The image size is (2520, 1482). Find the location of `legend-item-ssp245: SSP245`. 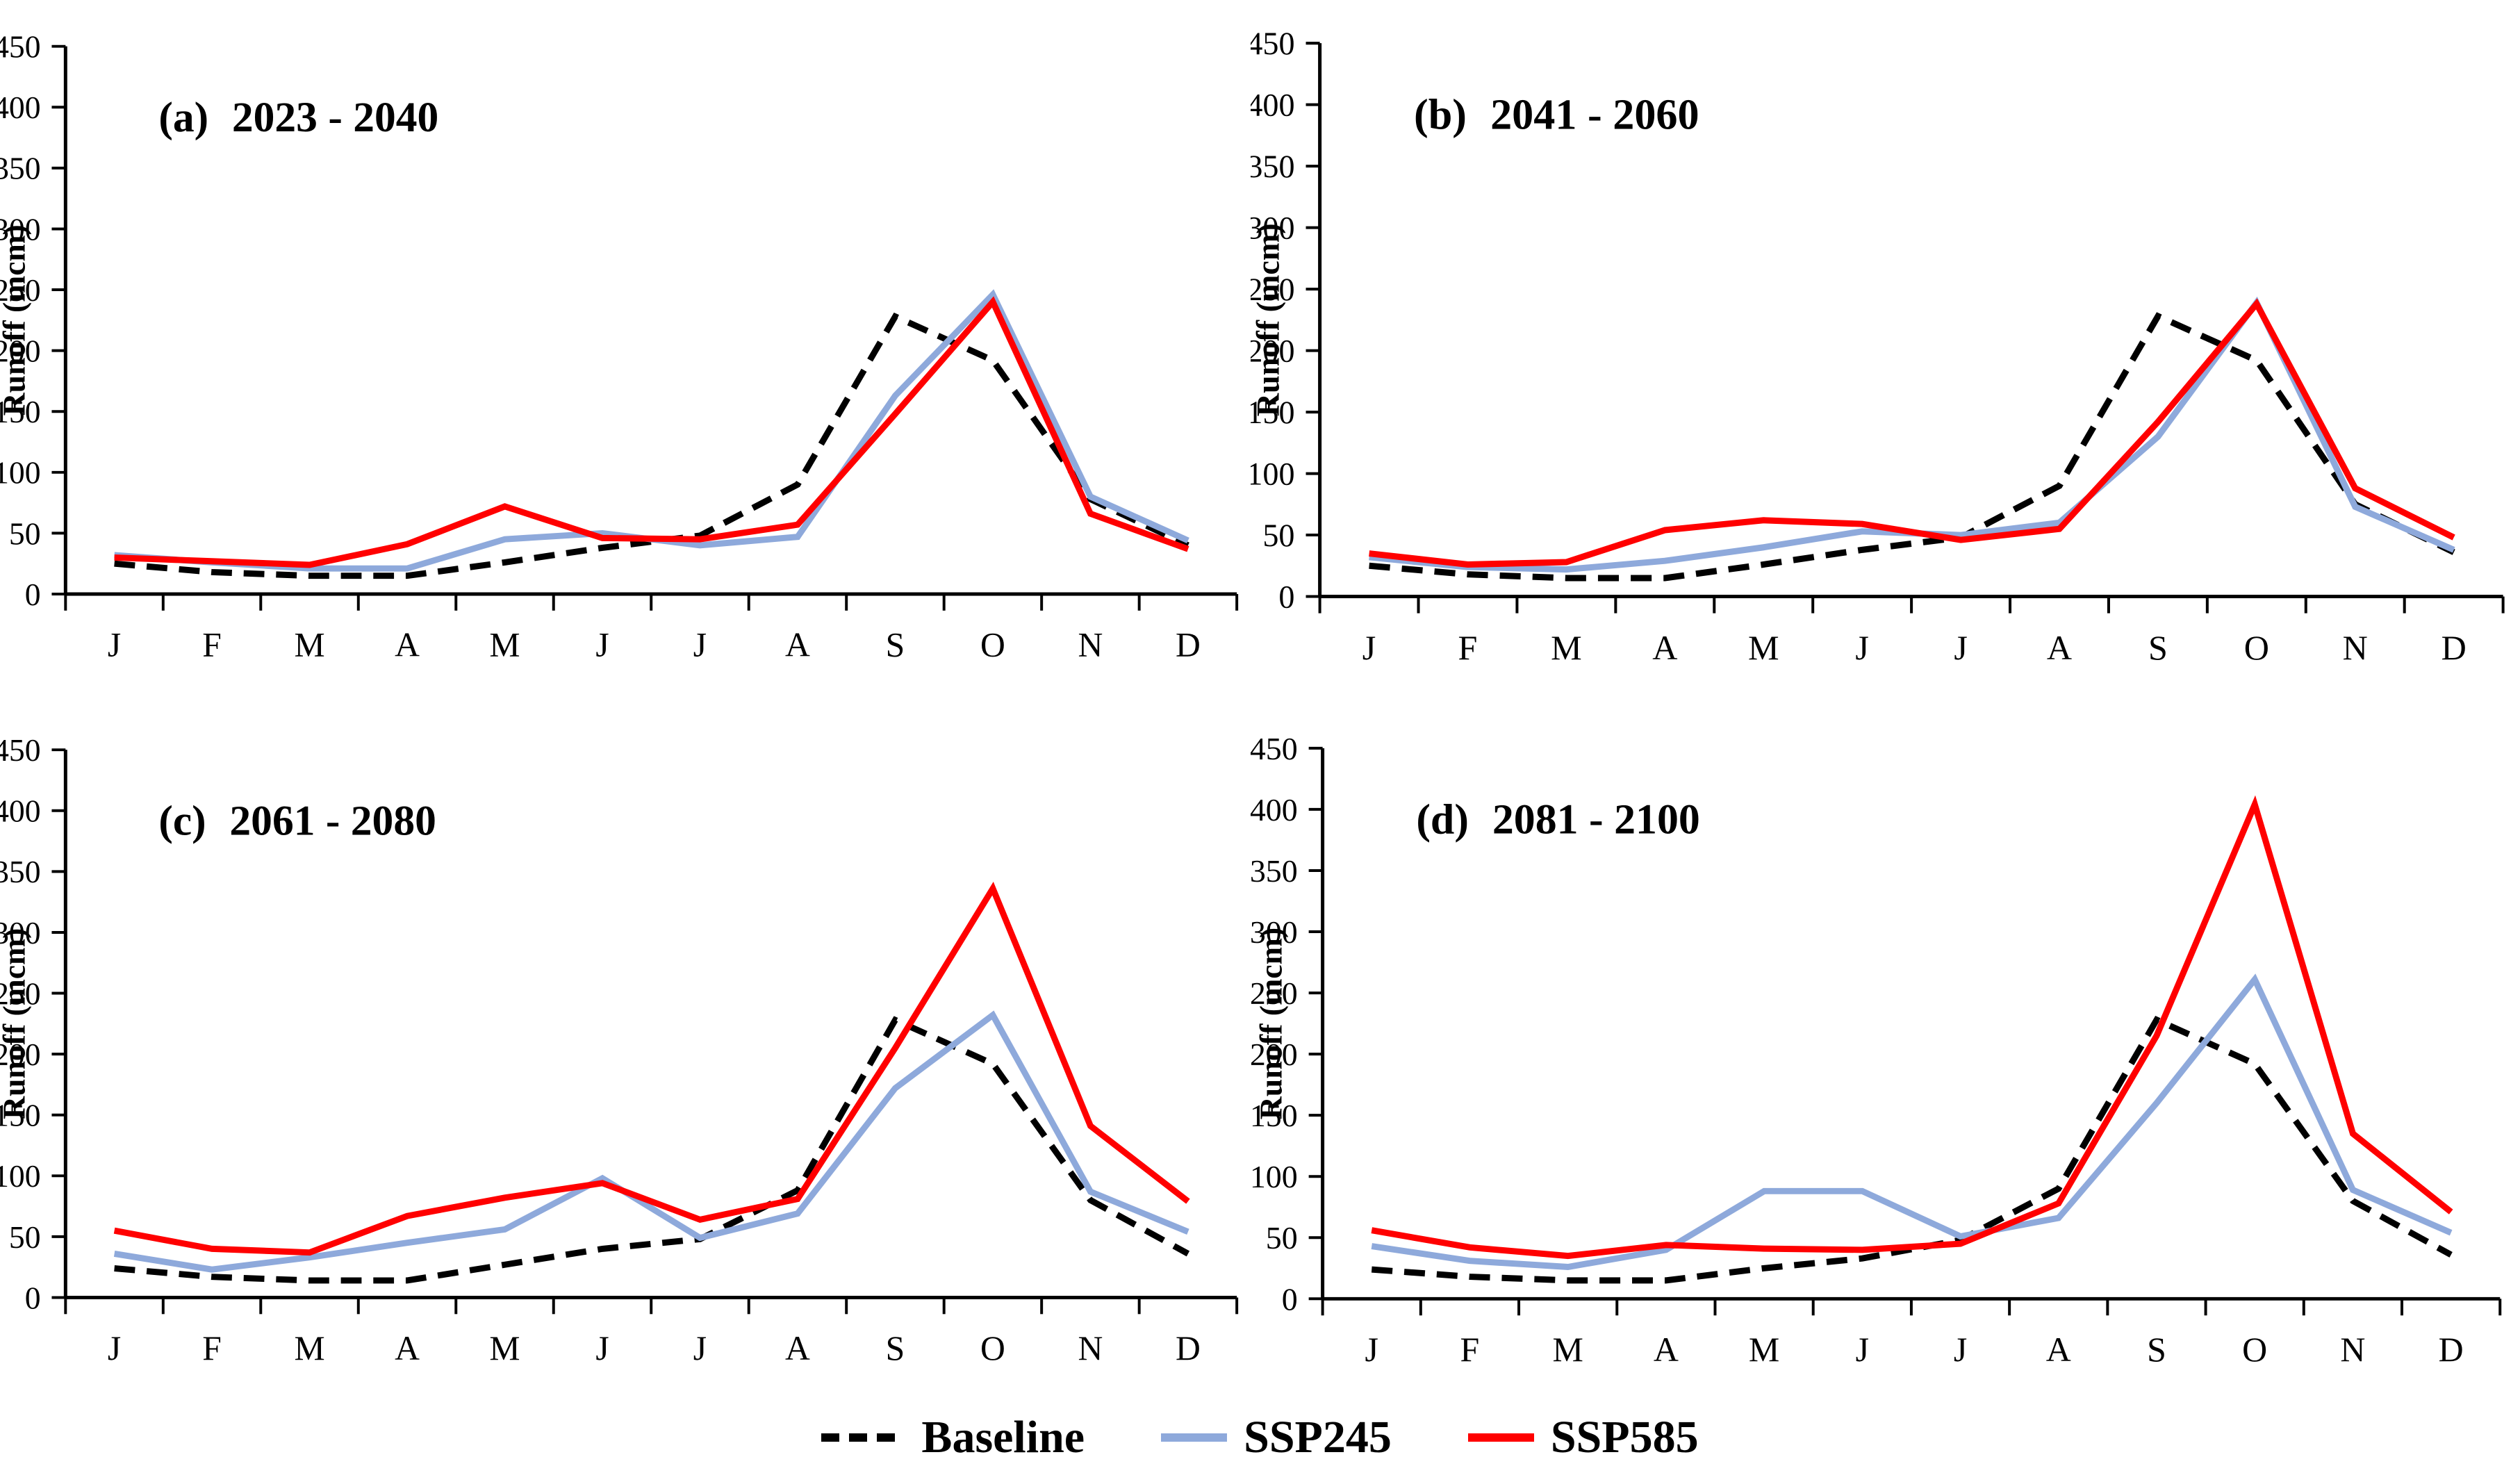

legend-item-ssp245: SSP245 is located at coordinates (1276, 1437).